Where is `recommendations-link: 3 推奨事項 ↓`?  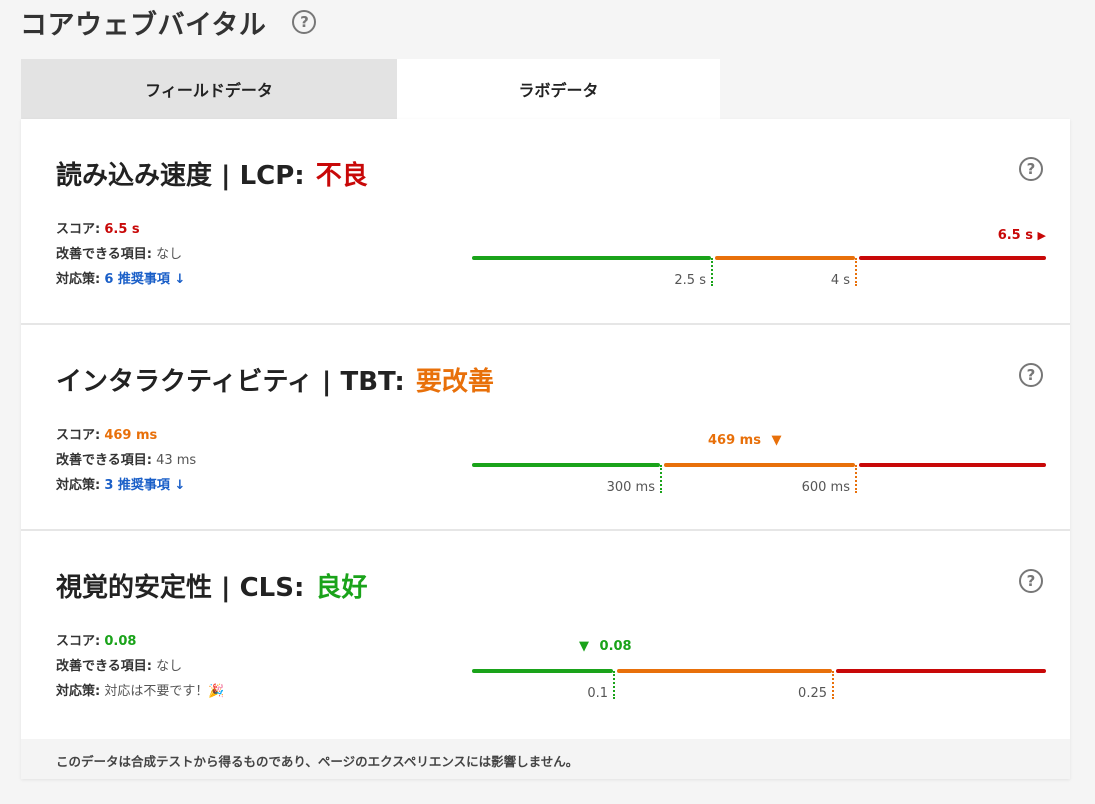
recommendations-link: 3 推奨事項 ↓ is located at coordinates (145, 485).